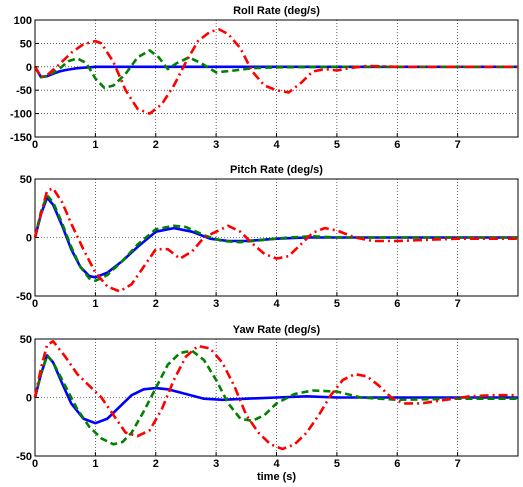 This screenshot has height=487, width=523. What do you see at coordinates (23, 21) in the screenshot?
I see `roll-rate-deg-s-y-tick-label: 100` at bounding box center [23, 21].